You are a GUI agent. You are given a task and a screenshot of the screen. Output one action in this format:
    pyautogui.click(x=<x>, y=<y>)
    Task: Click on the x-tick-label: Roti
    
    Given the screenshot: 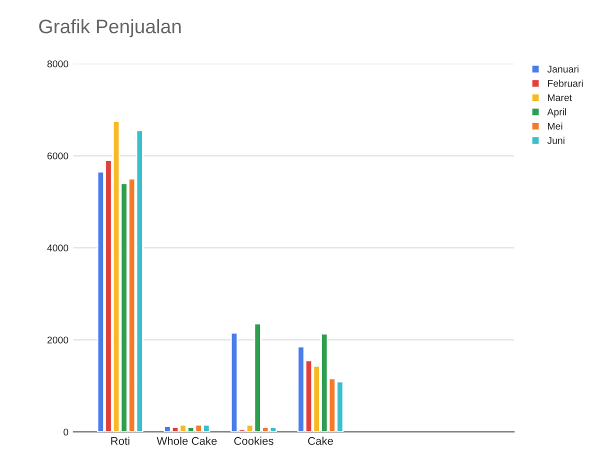 What is the action you would take?
    pyautogui.click(x=120, y=440)
    